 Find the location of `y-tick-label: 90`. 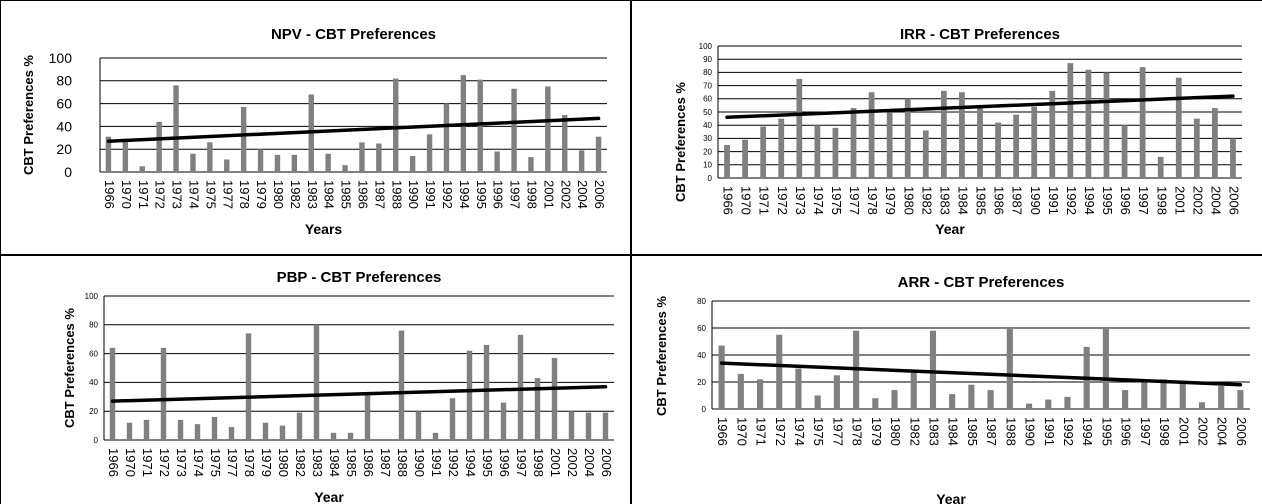

y-tick-label: 90 is located at coordinates (707, 59).